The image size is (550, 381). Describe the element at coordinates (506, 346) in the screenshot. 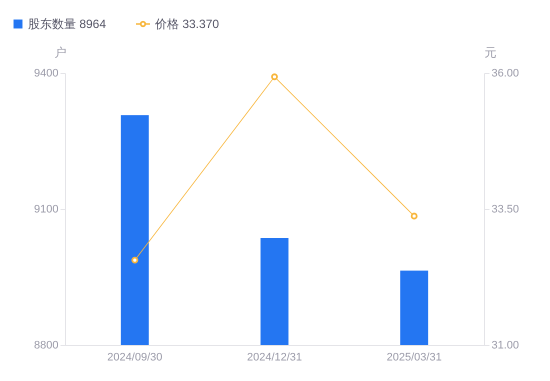

I see `y2-tick-label: 31.00` at that location.